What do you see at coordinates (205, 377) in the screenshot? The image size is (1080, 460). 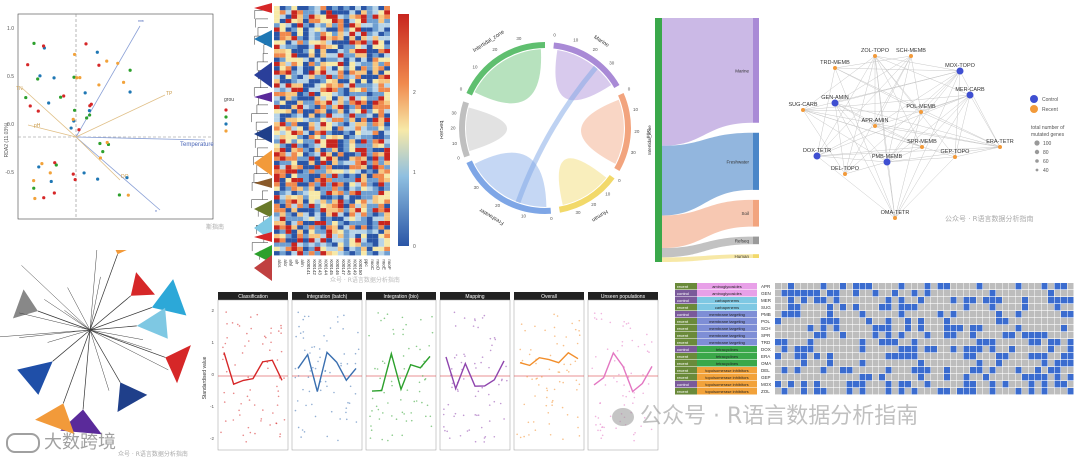 I see `facet-ylabel: Standardised value` at bounding box center [205, 377].